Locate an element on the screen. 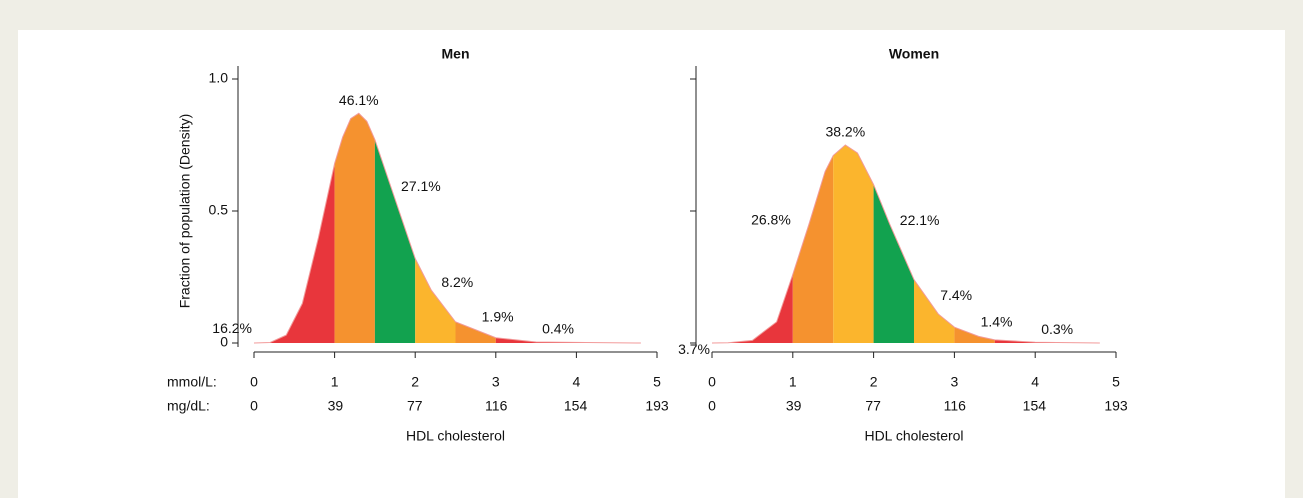 The height and width of the screenshot is (498, 1303). chart-title: Women is located at coordinates (914, 54).